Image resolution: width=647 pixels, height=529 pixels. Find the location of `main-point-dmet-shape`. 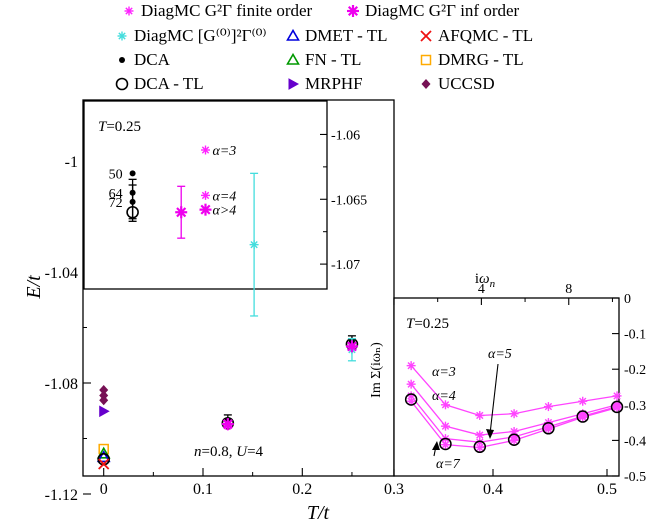

main-point-dmet-shape is located at coordinates (103, 456).